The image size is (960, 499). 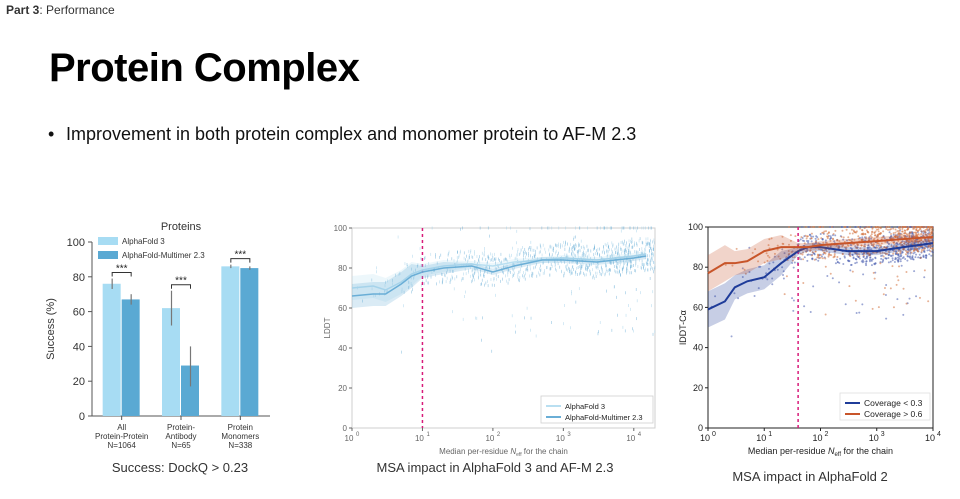 I want to click on y-axis-label: LDDT, so click(x=327, y=327).